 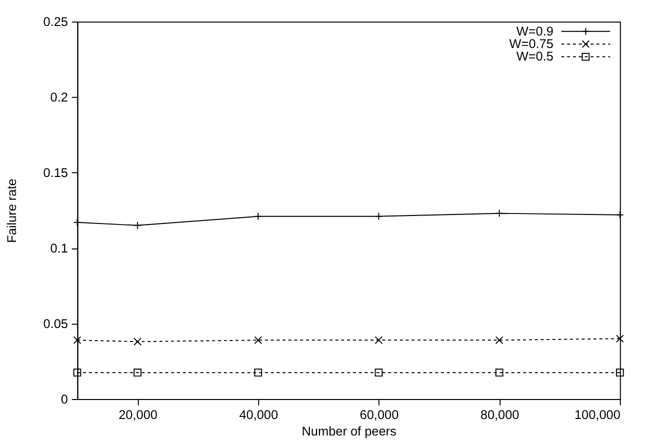 I want to click on y-tick-label: 0, so click(x=64, y=398).